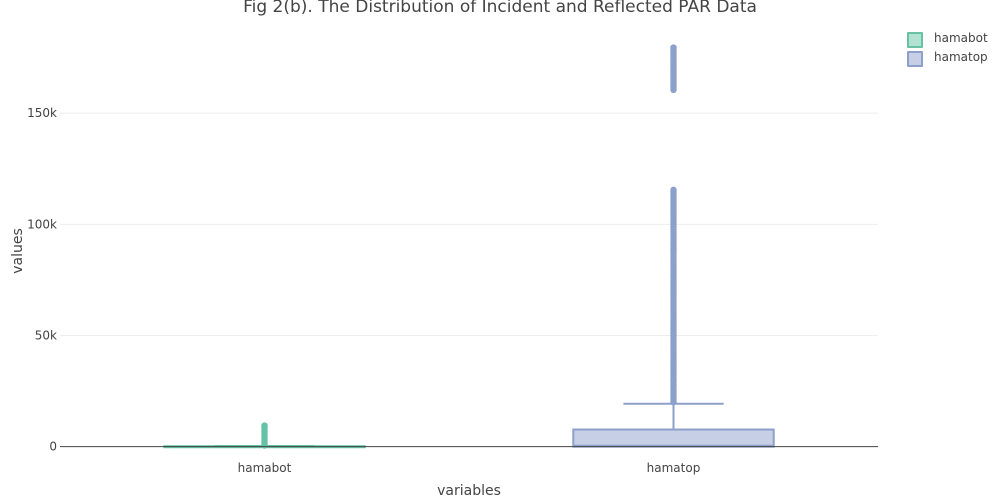 This screenshot has height=504, width=1000. I want to click on legend-swatch-hamatop, so click(915, 59).